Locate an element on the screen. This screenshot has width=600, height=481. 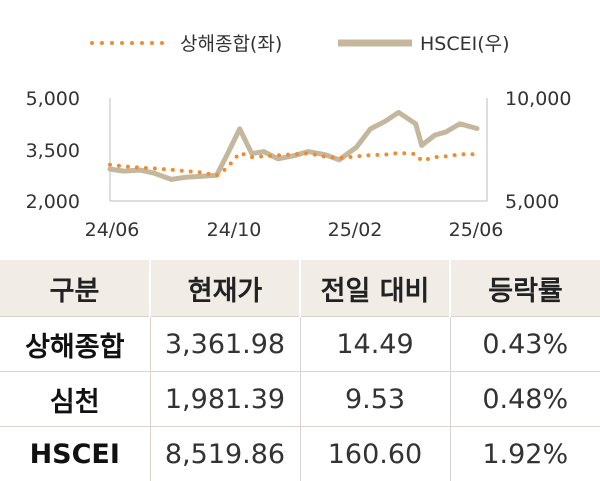
x-tick-label: 25/02 is located at coordinates (355, 230).